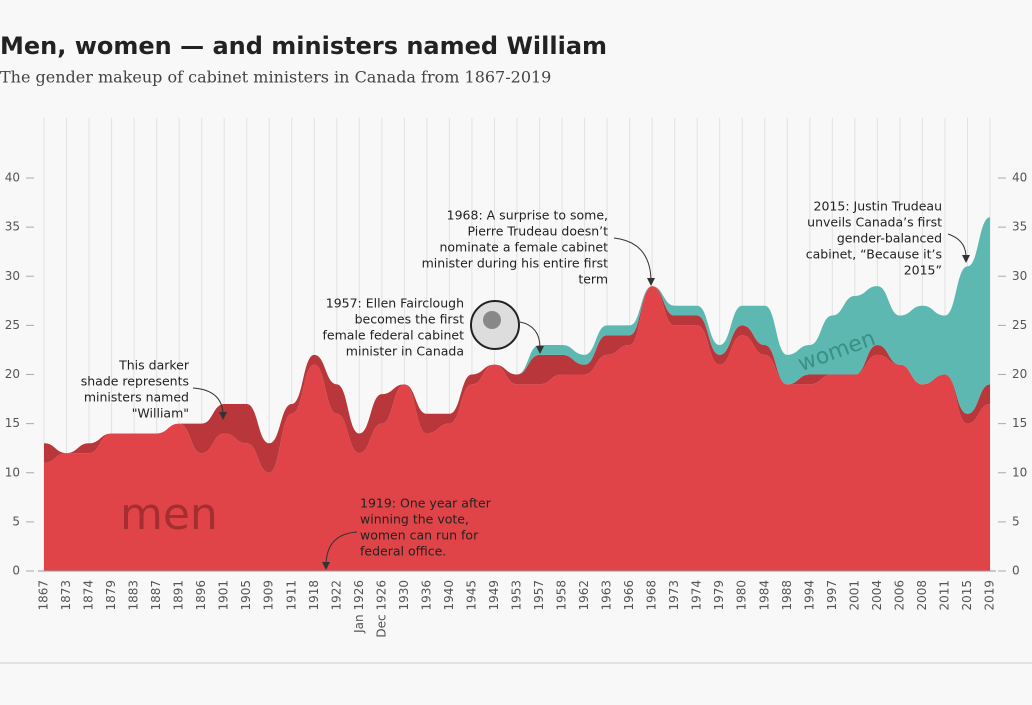 This screenshot has width=1032, height=705. I want to click on x-tick-label: 1973, so click(674, 595).